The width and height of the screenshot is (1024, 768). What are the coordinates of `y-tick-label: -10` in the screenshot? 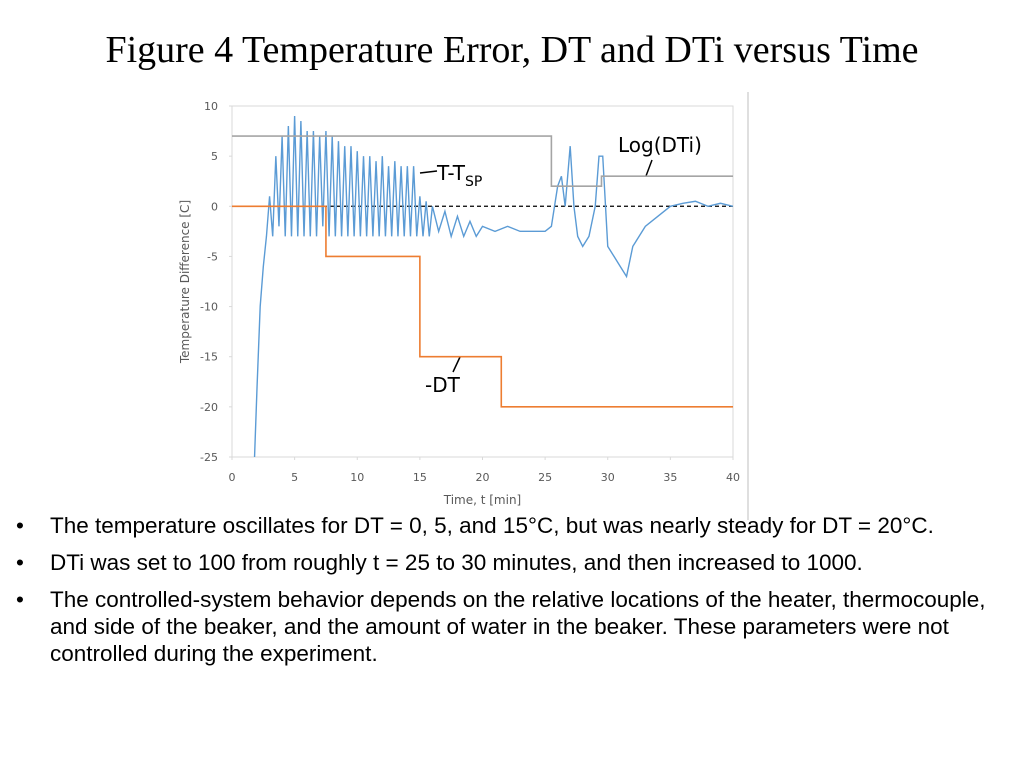 It's located at (209, 307).